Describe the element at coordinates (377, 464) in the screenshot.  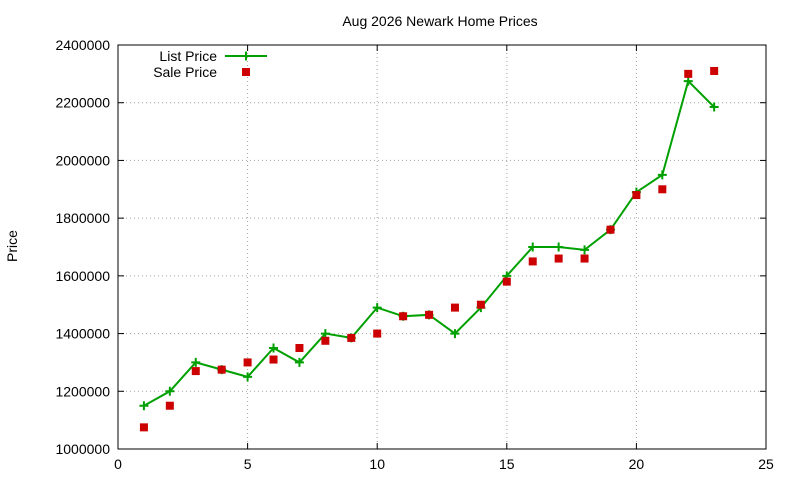
I see `x-tick-label: 10` at that location.